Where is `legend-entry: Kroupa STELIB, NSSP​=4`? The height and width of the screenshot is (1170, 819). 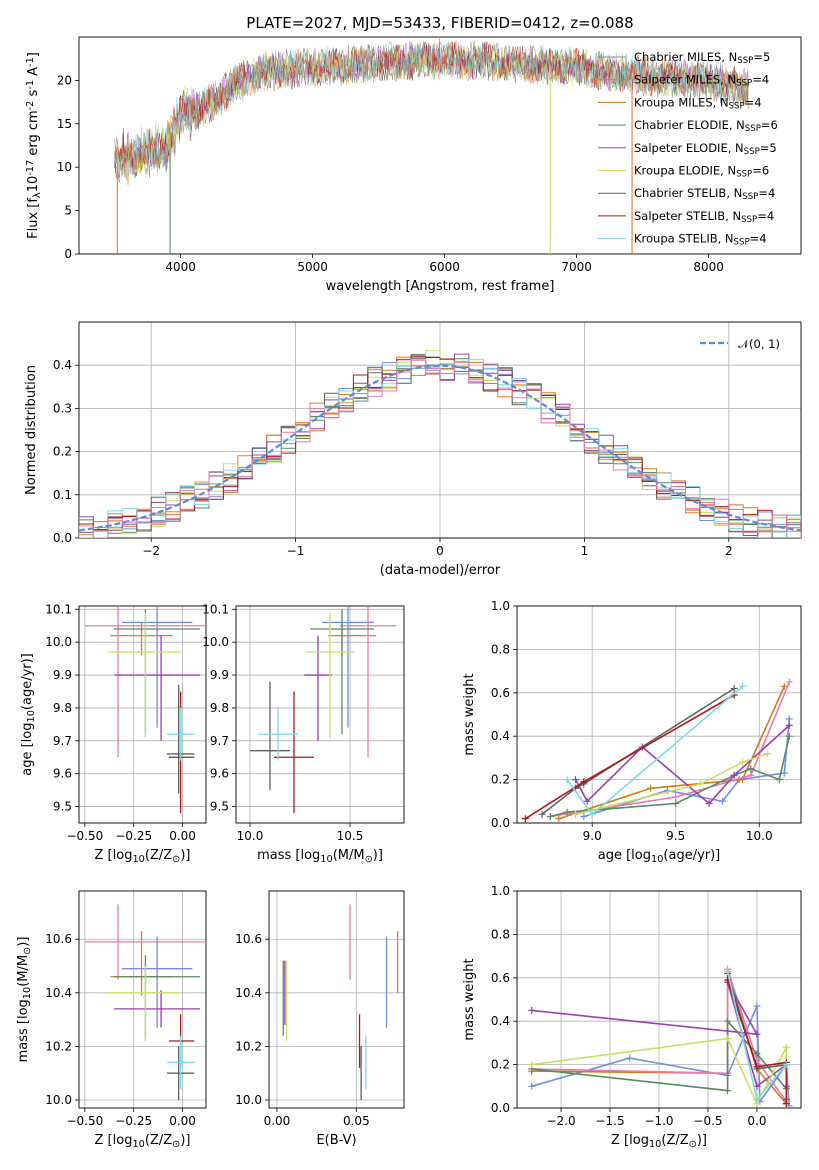 legend-entry: Kroupa STELIB, NSSP​=4 is located at coordinates (700, 240).